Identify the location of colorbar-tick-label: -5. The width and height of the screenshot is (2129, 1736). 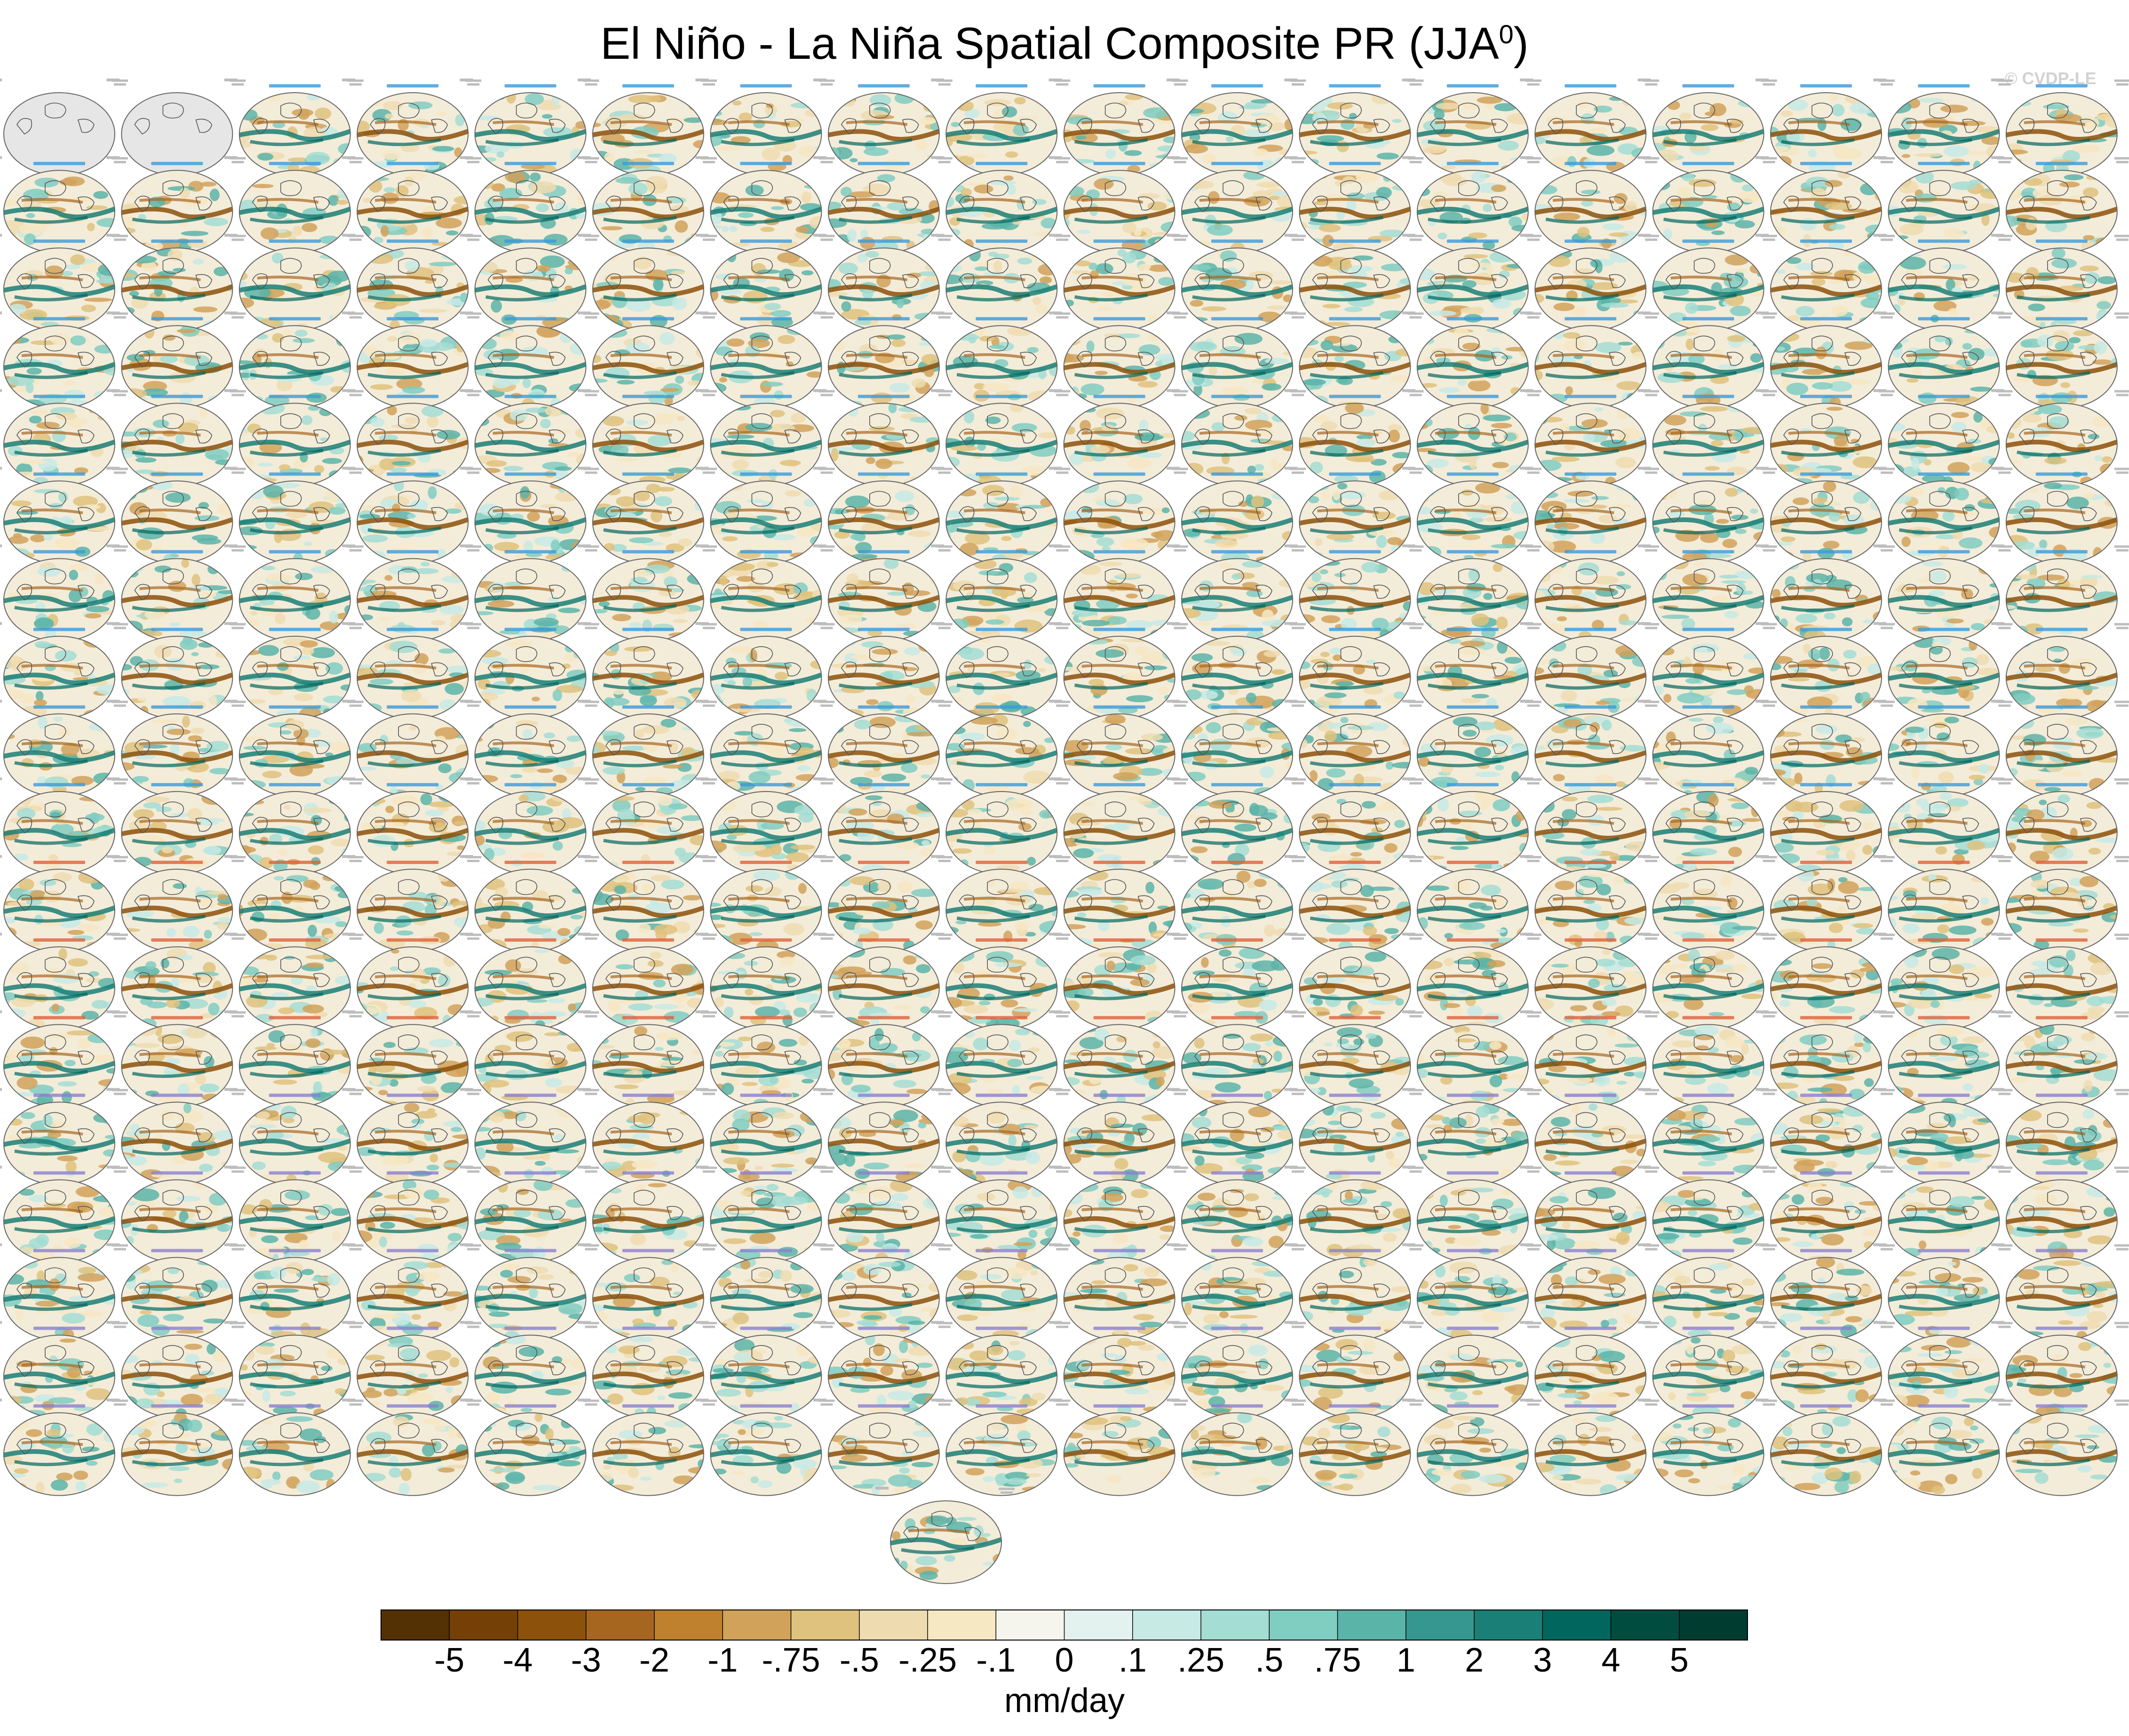
(449, 1657).